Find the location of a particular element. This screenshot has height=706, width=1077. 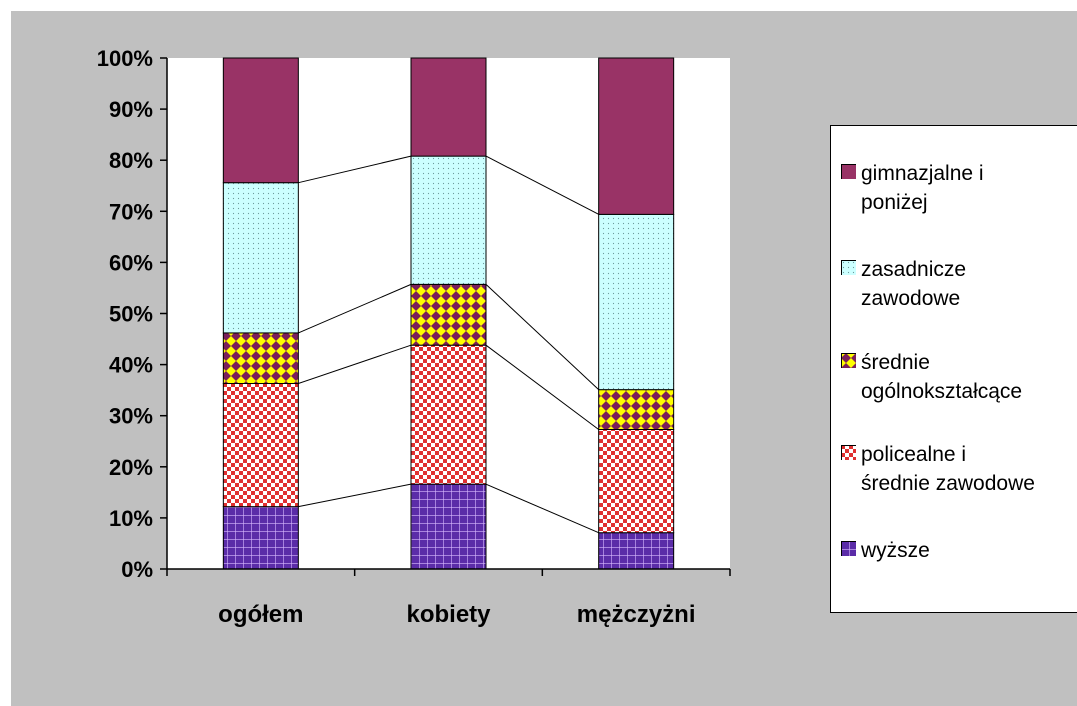

x-category-label: mężczyżni is located at coordinates (636, 614).